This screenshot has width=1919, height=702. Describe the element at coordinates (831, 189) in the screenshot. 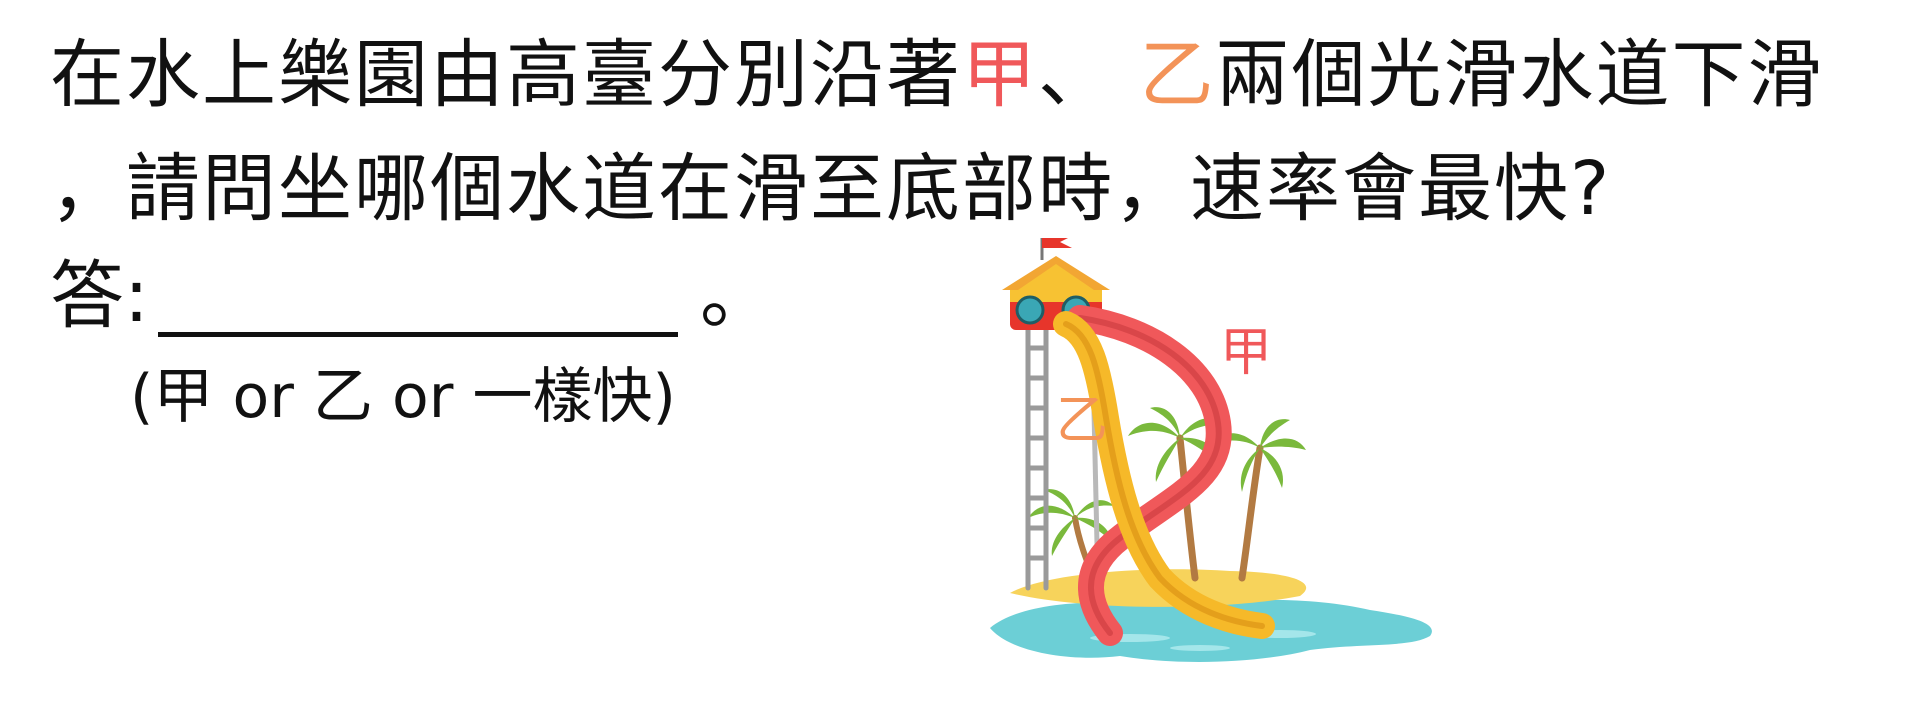

I see `question-line-2: ，請問坐哪個水道在滑至底部時，速率會最快?` at that location.